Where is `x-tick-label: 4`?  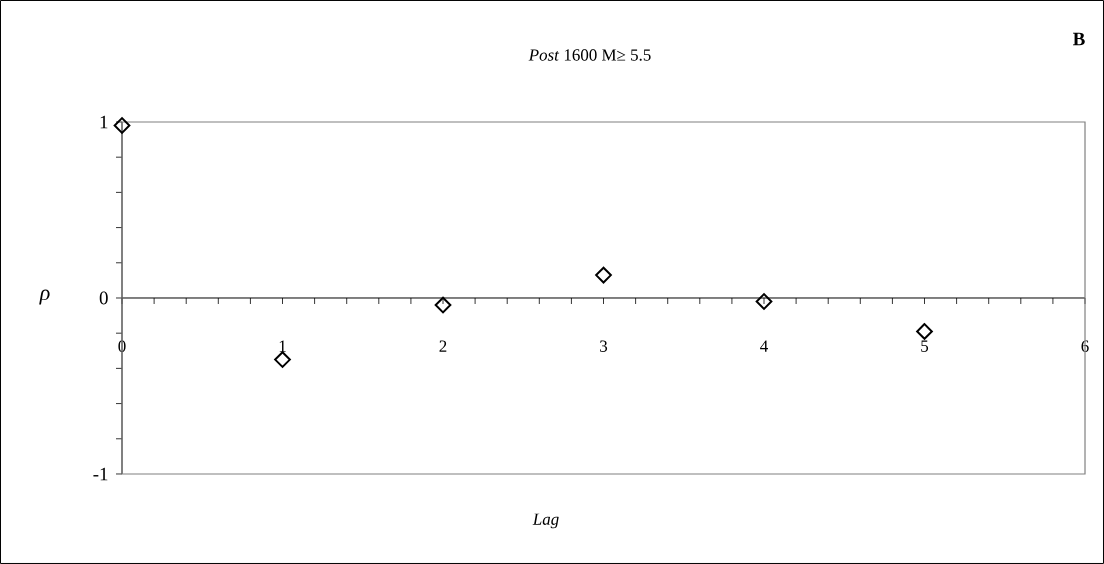
x-tick-label: 4 is located at coordinates (764, 346).